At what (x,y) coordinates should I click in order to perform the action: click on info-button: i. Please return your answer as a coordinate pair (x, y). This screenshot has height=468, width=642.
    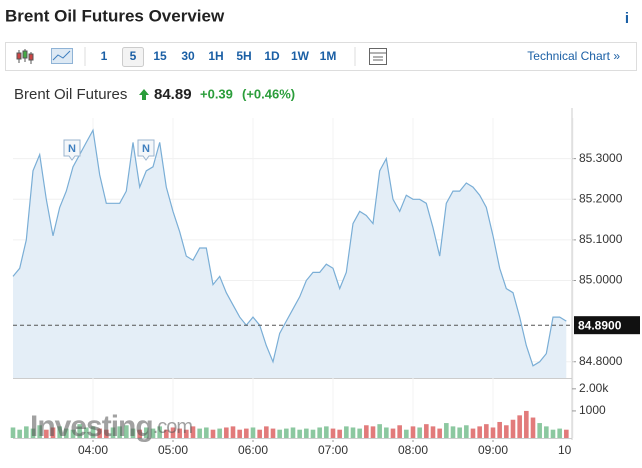
    Looking at the image, I should click on (627, 18).